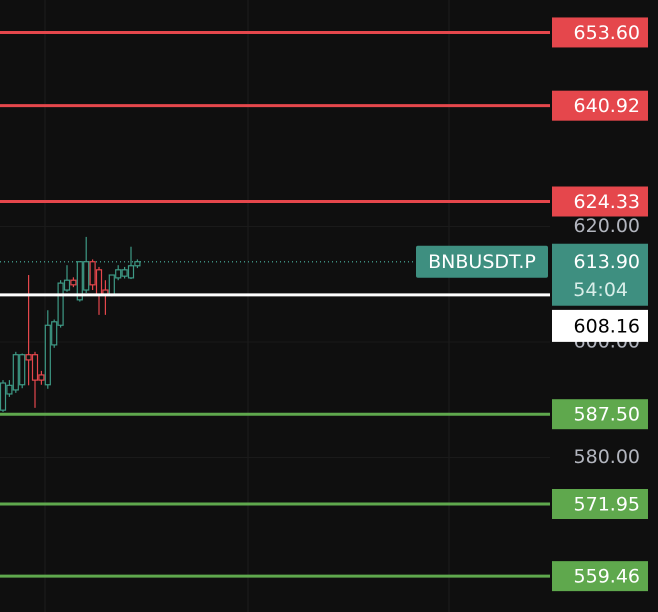 Image resolution: width=658 pixels, height=612 pixels. What do you see at coordinates (607, 226) in the screenshot?
I see `y-tick-label: 620.00` at bounding box center [607, 226].